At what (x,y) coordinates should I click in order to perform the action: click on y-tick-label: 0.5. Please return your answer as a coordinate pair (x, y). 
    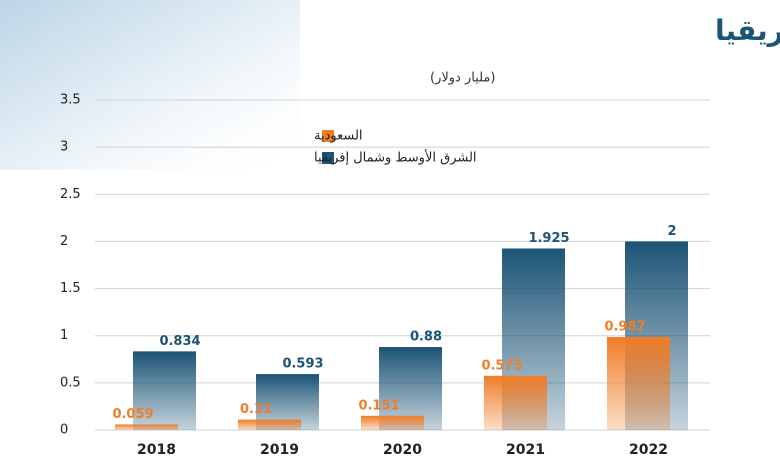
    Looking at the image, I should click on (70, 382).